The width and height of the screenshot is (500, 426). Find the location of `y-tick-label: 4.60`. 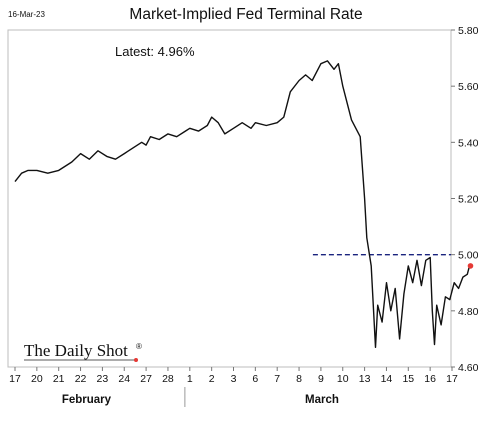

y-tick-label: 4.60 is located at coordinates (468, 368).